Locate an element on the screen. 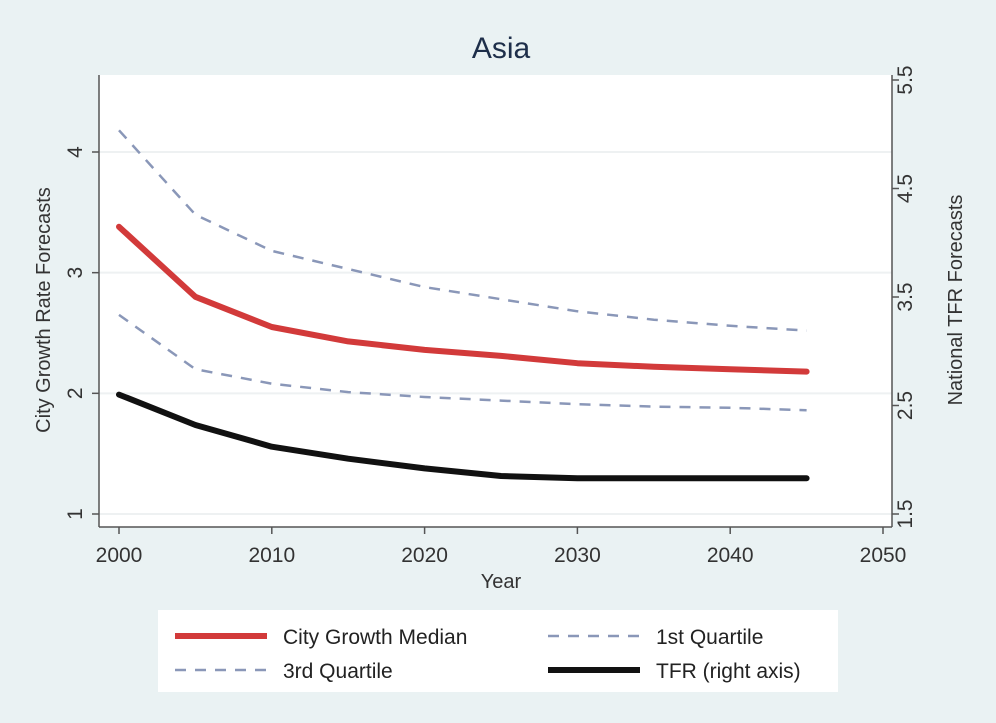 The image size is (996, 723). x-tick-label: 2030 is located at coordinates (577, 555).